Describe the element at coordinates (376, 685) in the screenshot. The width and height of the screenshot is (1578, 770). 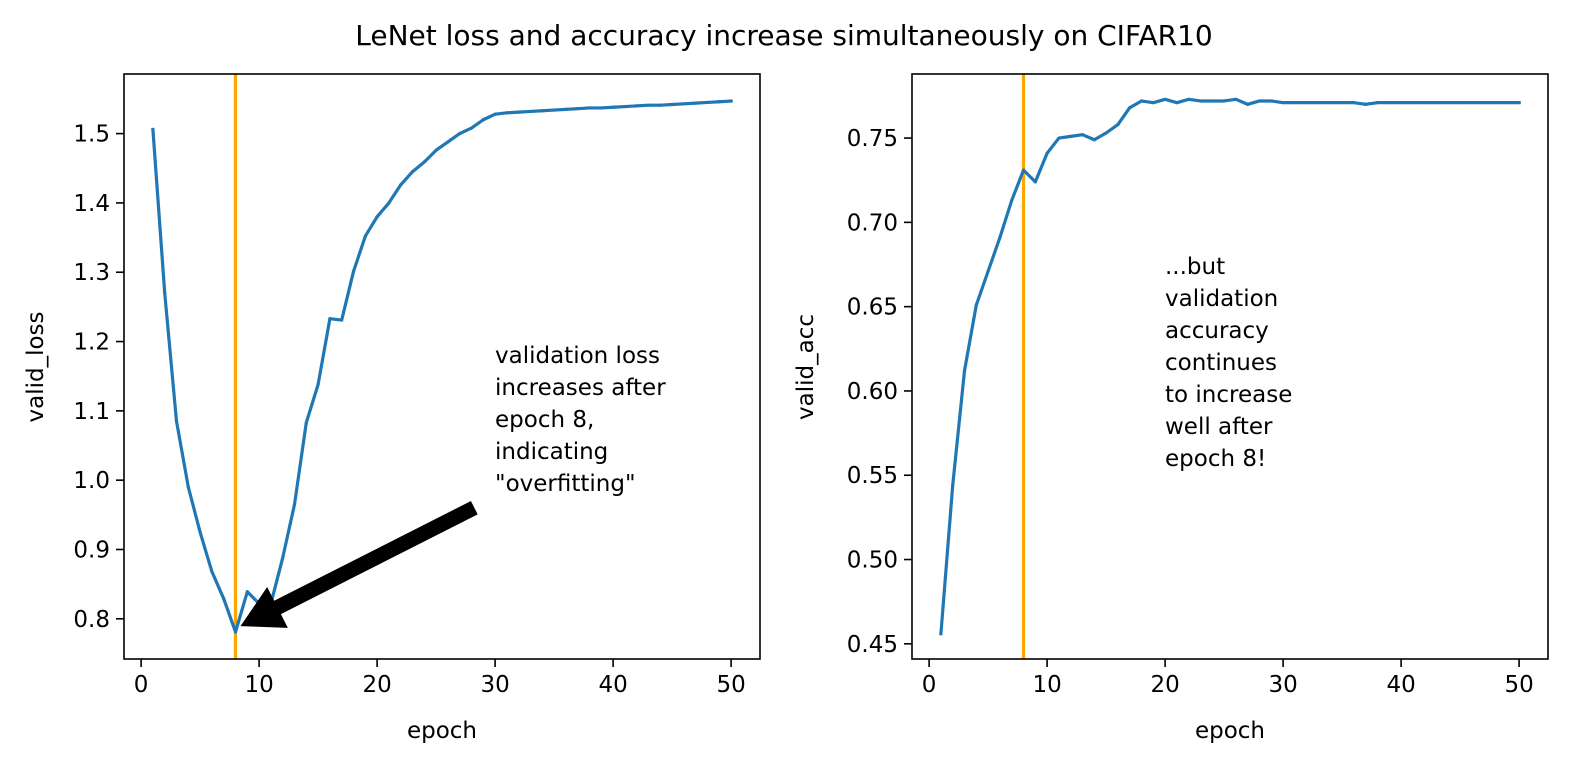
I see `loss-x-tick-label: 20` at that location.